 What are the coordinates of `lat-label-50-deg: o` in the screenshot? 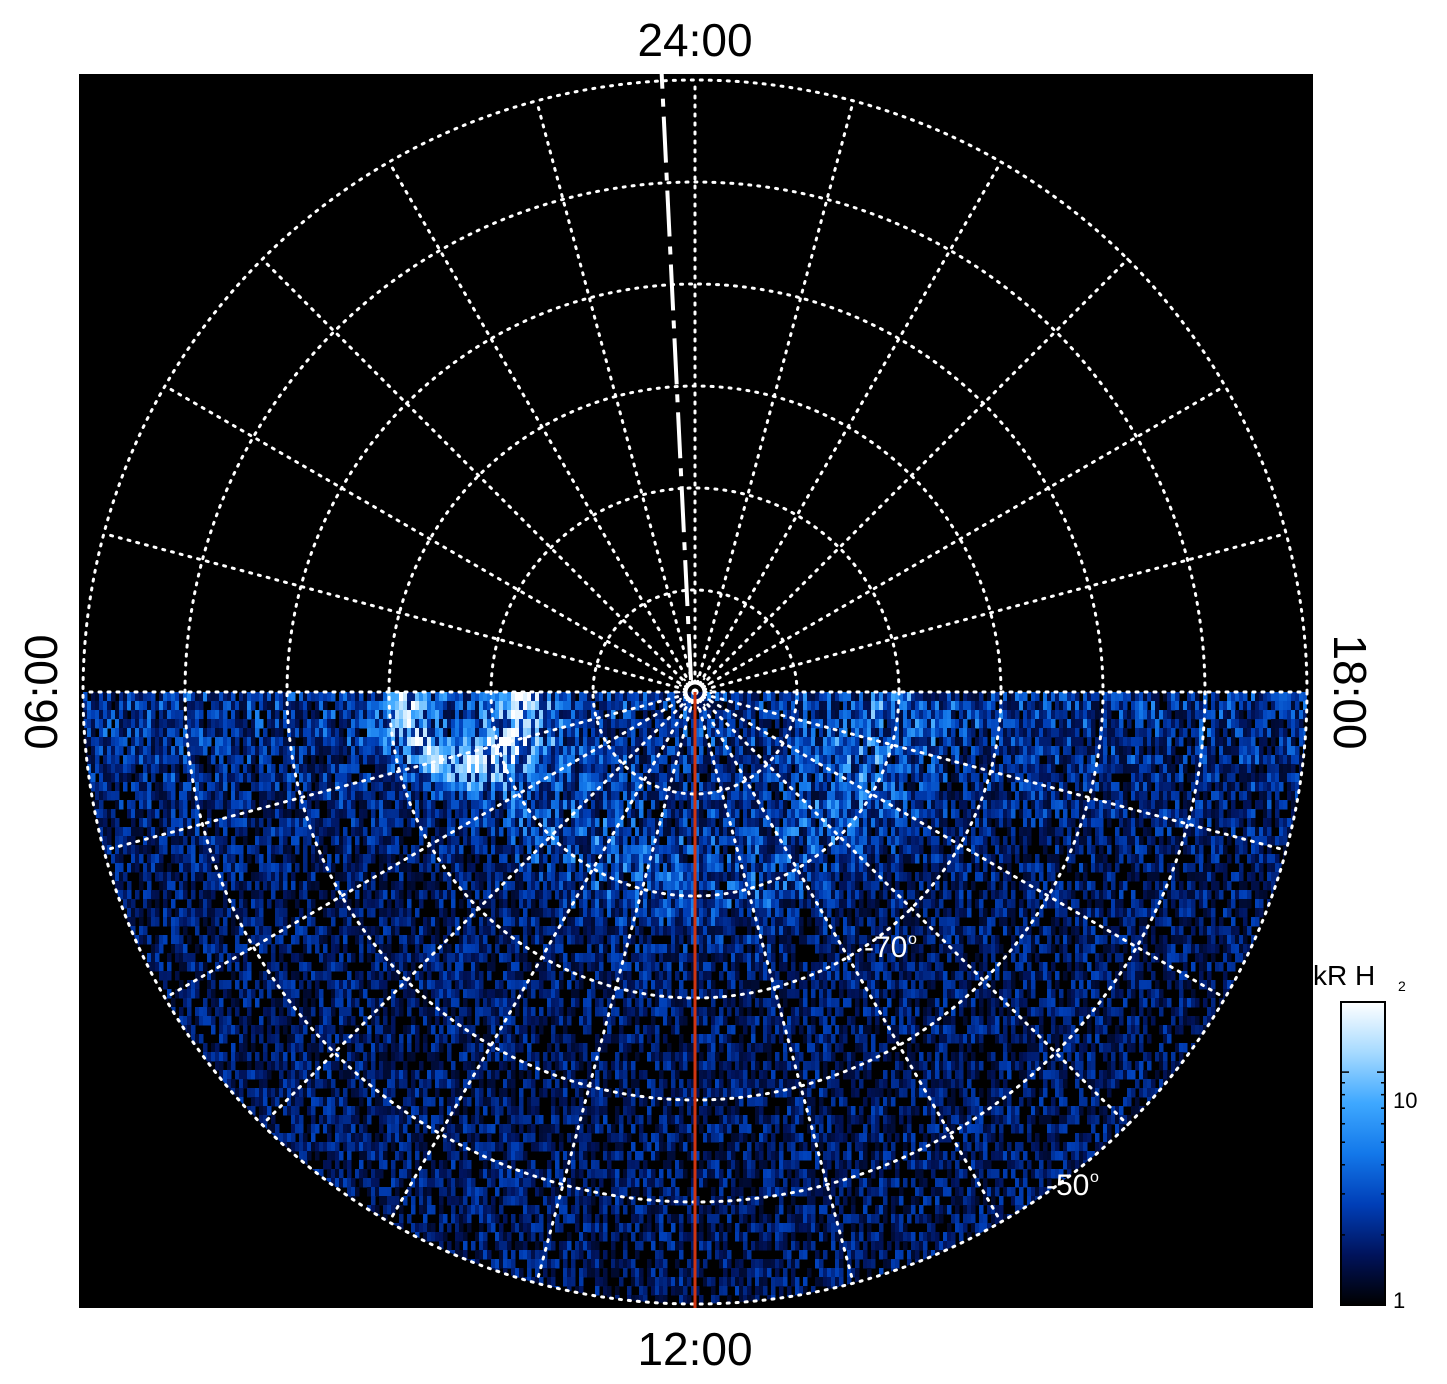 It's located at (1094, 1177).